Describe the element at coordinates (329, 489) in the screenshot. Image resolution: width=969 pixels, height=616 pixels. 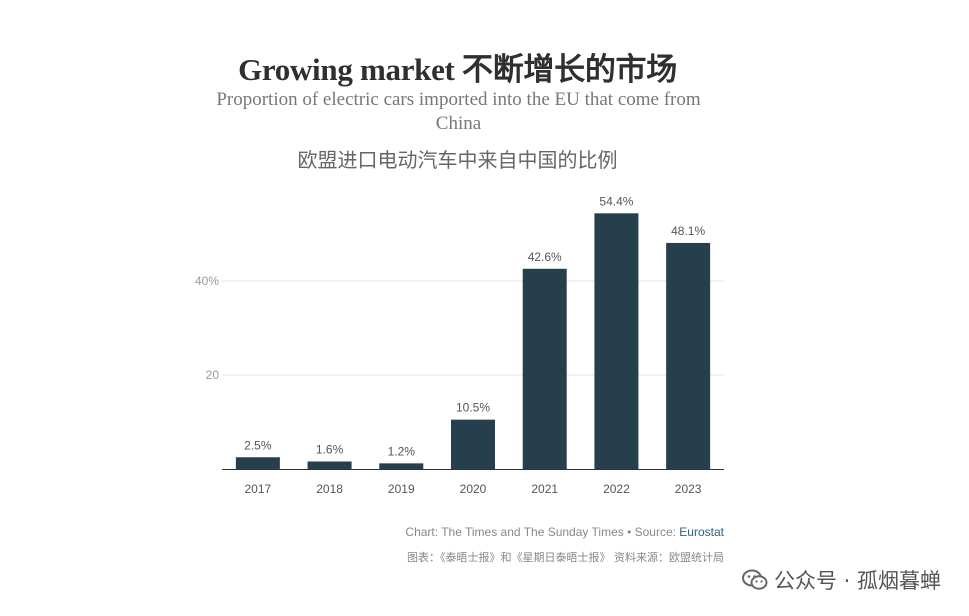
I see `x-tick-label: 2018` at that location.